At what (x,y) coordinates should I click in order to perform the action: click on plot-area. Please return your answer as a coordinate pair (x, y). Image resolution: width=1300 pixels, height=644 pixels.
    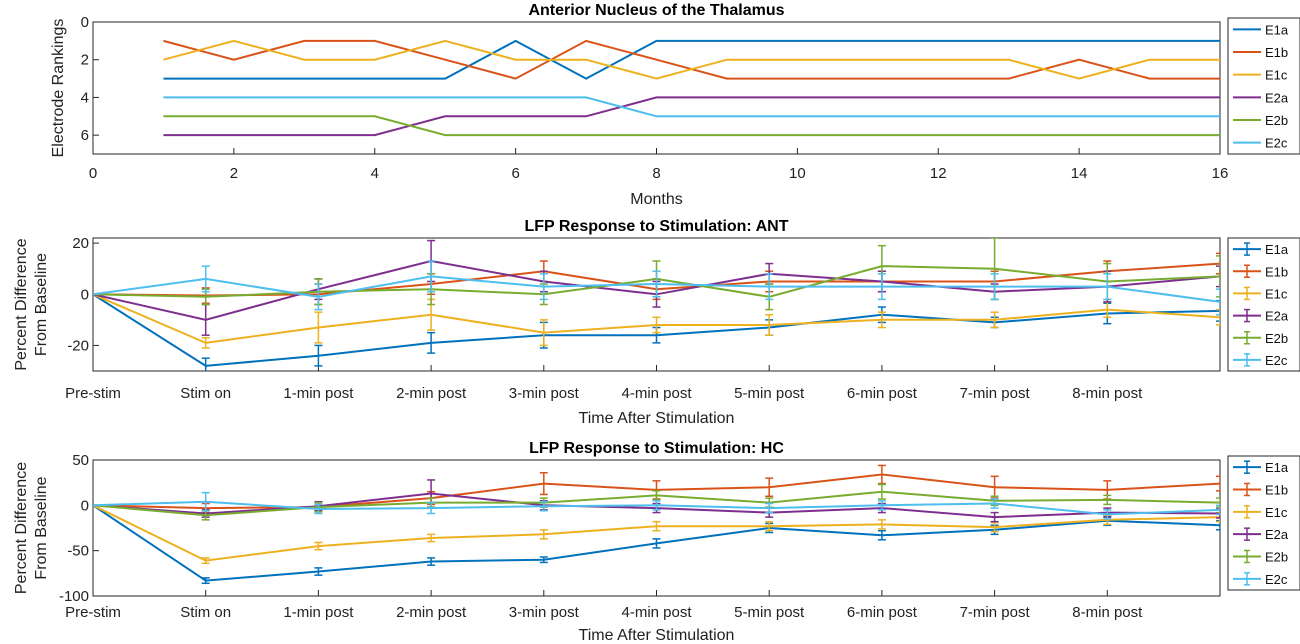
    Looking at the image, I should click on (691, 88).